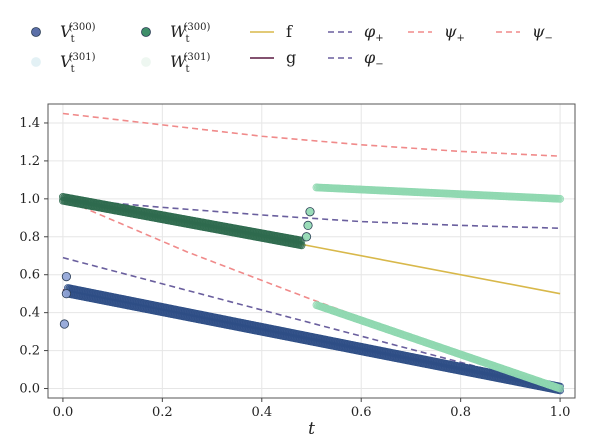 The width and height of the screenshot is (598, 441). What do you see at coordinates (560, 412) in the screenshot?
I see `x-tick-label: 1.0` at bounding box center [560, 412].